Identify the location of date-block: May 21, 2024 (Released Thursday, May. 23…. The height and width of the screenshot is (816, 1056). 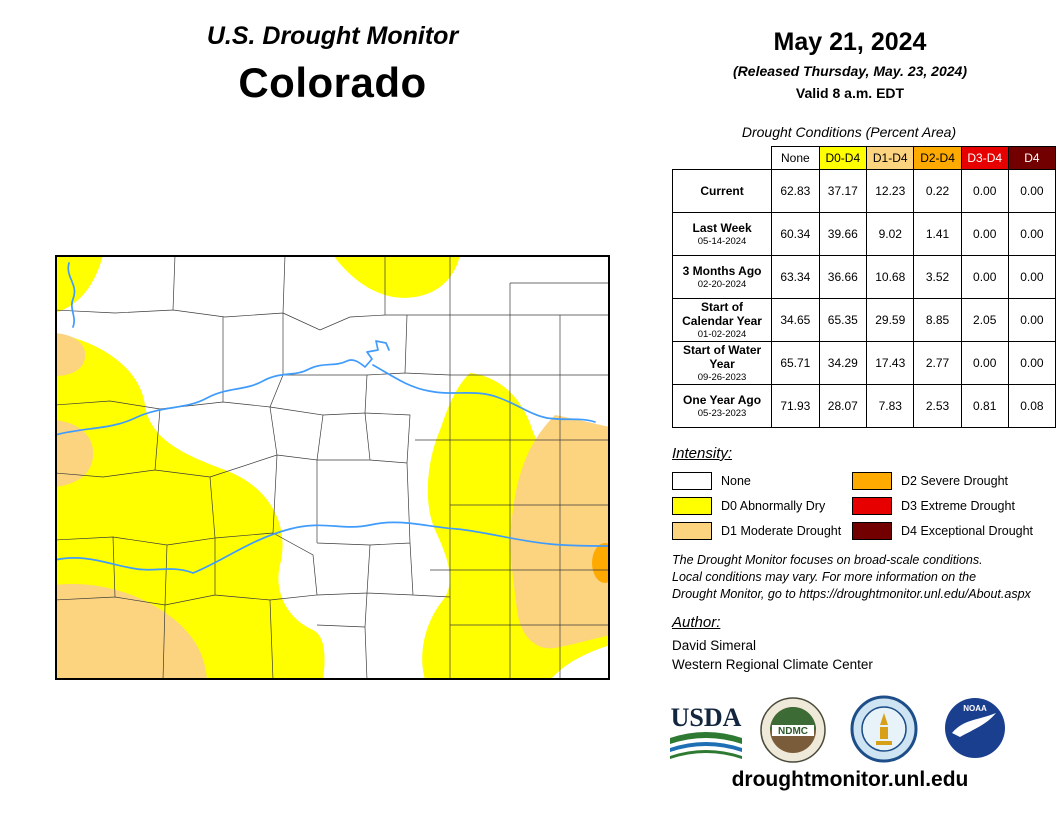
(850, 64).